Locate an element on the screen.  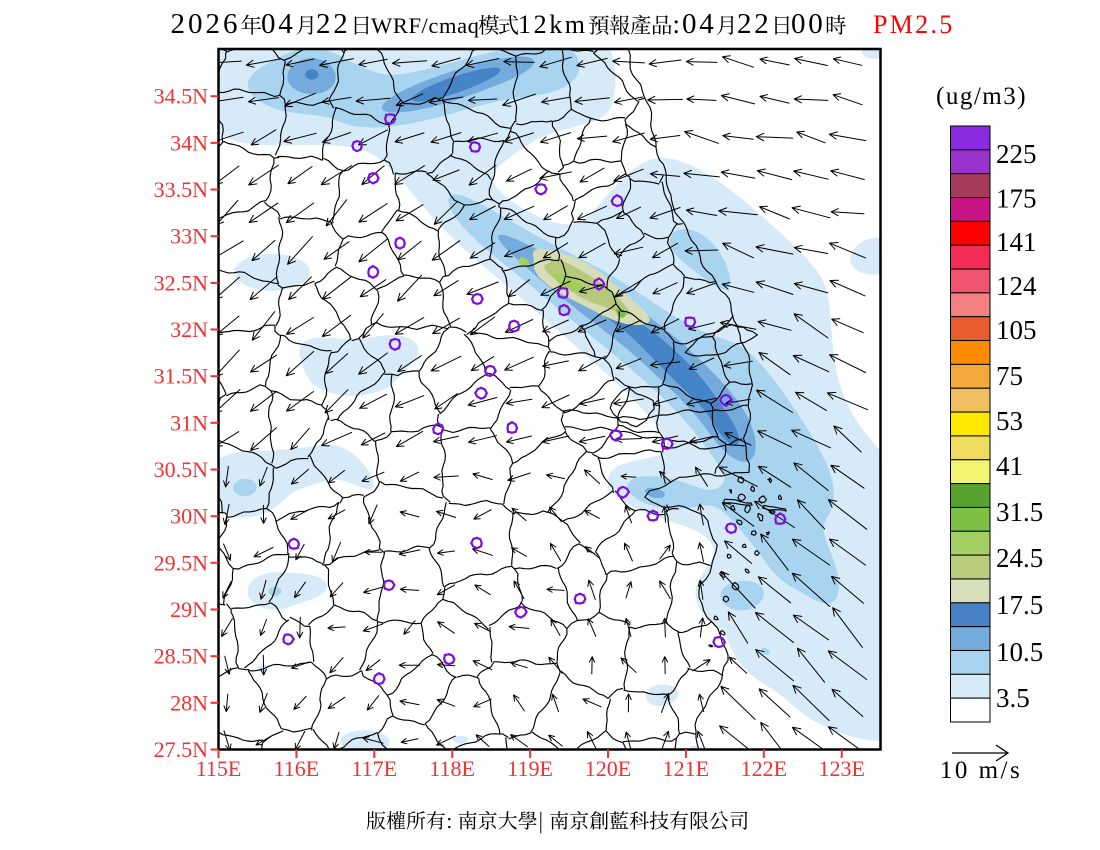
svg-text: 28.5N is located at coordinates (181, 656).